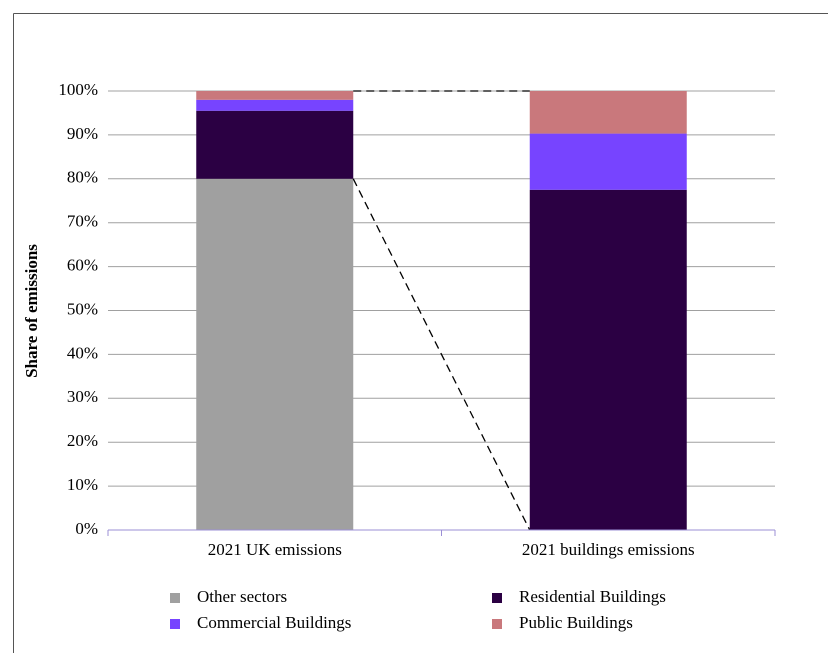  I want to click on y-tick-label: 30%, so click(82, 396).